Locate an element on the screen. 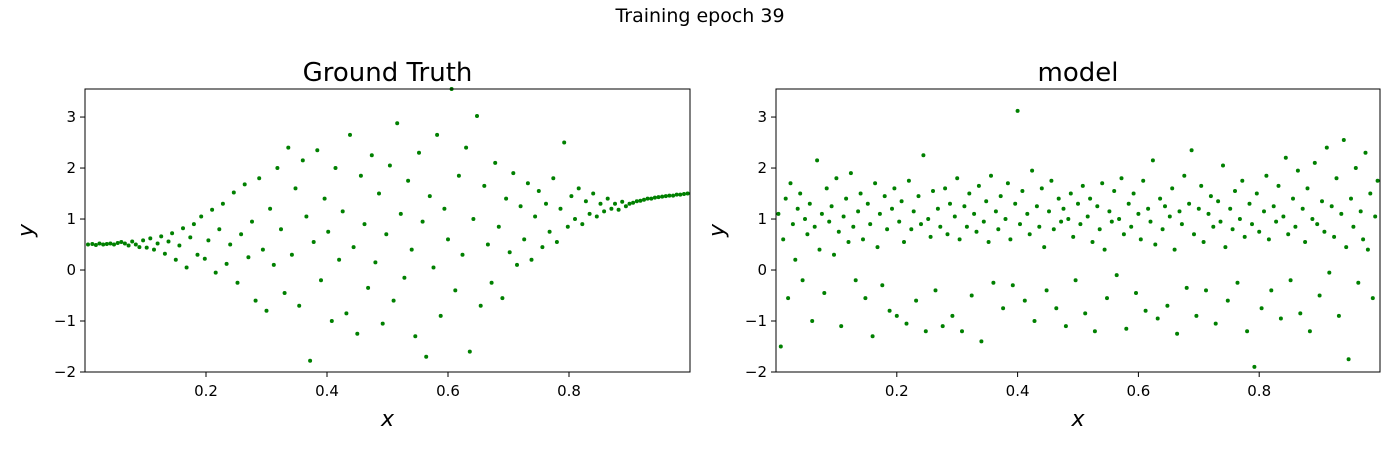  subplot-title: Ground Truth is located at coordinates (388, 73).